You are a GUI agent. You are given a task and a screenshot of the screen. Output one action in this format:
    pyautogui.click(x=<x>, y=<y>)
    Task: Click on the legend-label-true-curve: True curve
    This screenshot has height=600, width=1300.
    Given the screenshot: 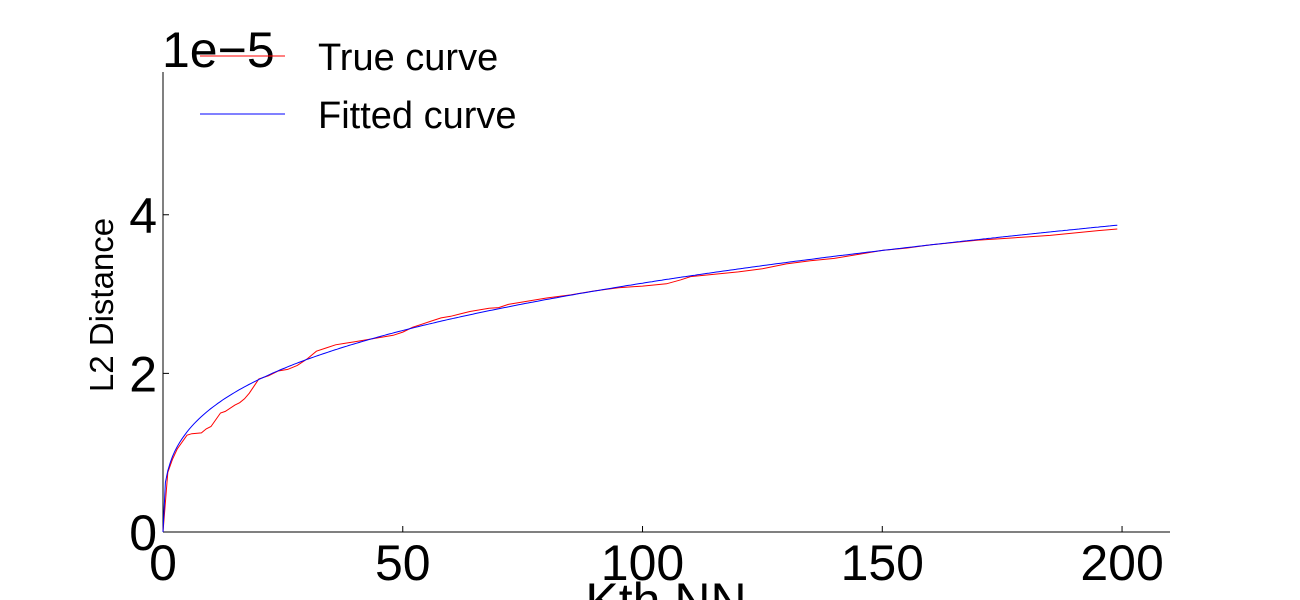 What is the action you would take?
    pyautogui.click(x=408, y=58)
    